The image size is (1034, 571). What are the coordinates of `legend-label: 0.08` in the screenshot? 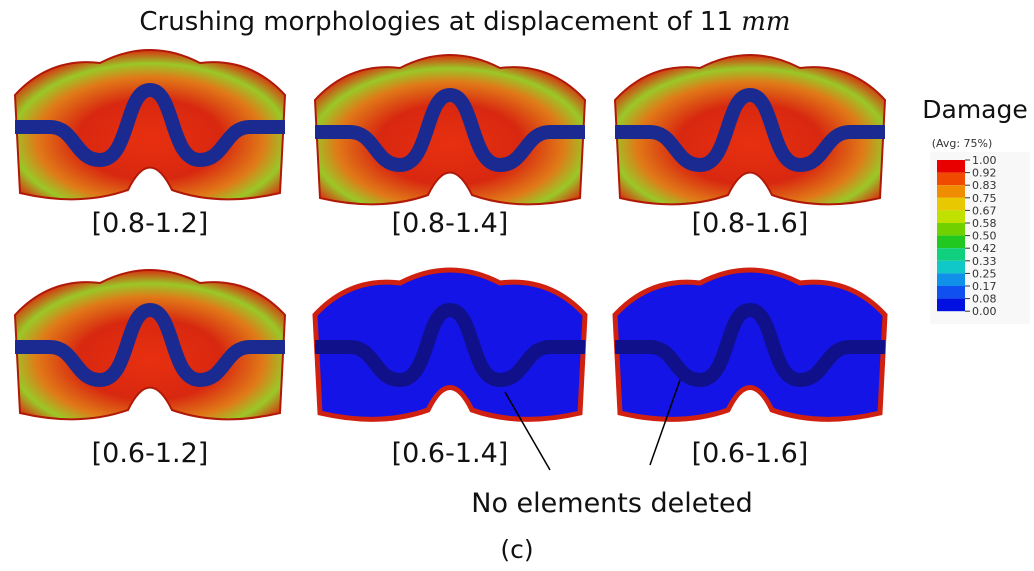 It's located at (984, 299).